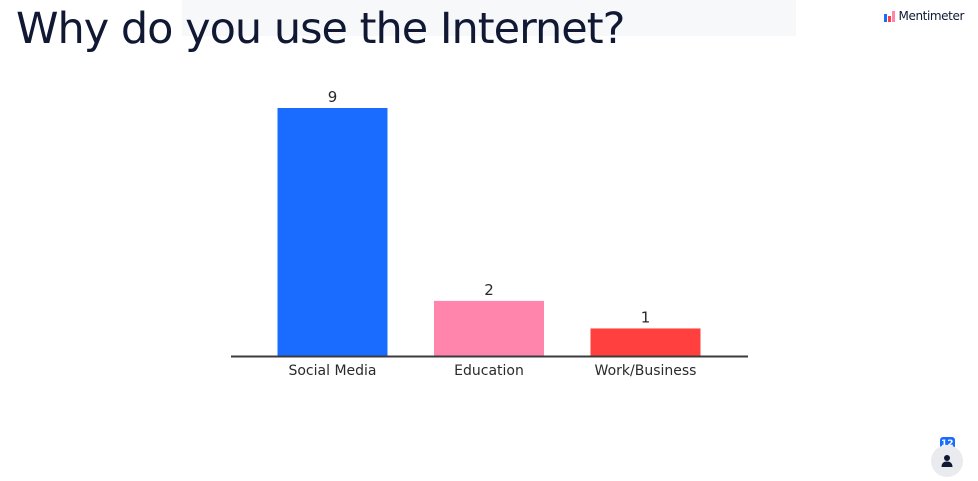  Describe the element at coordinates (333, 97) in the screenshot. I see `bar-value-label: 9` at that location.